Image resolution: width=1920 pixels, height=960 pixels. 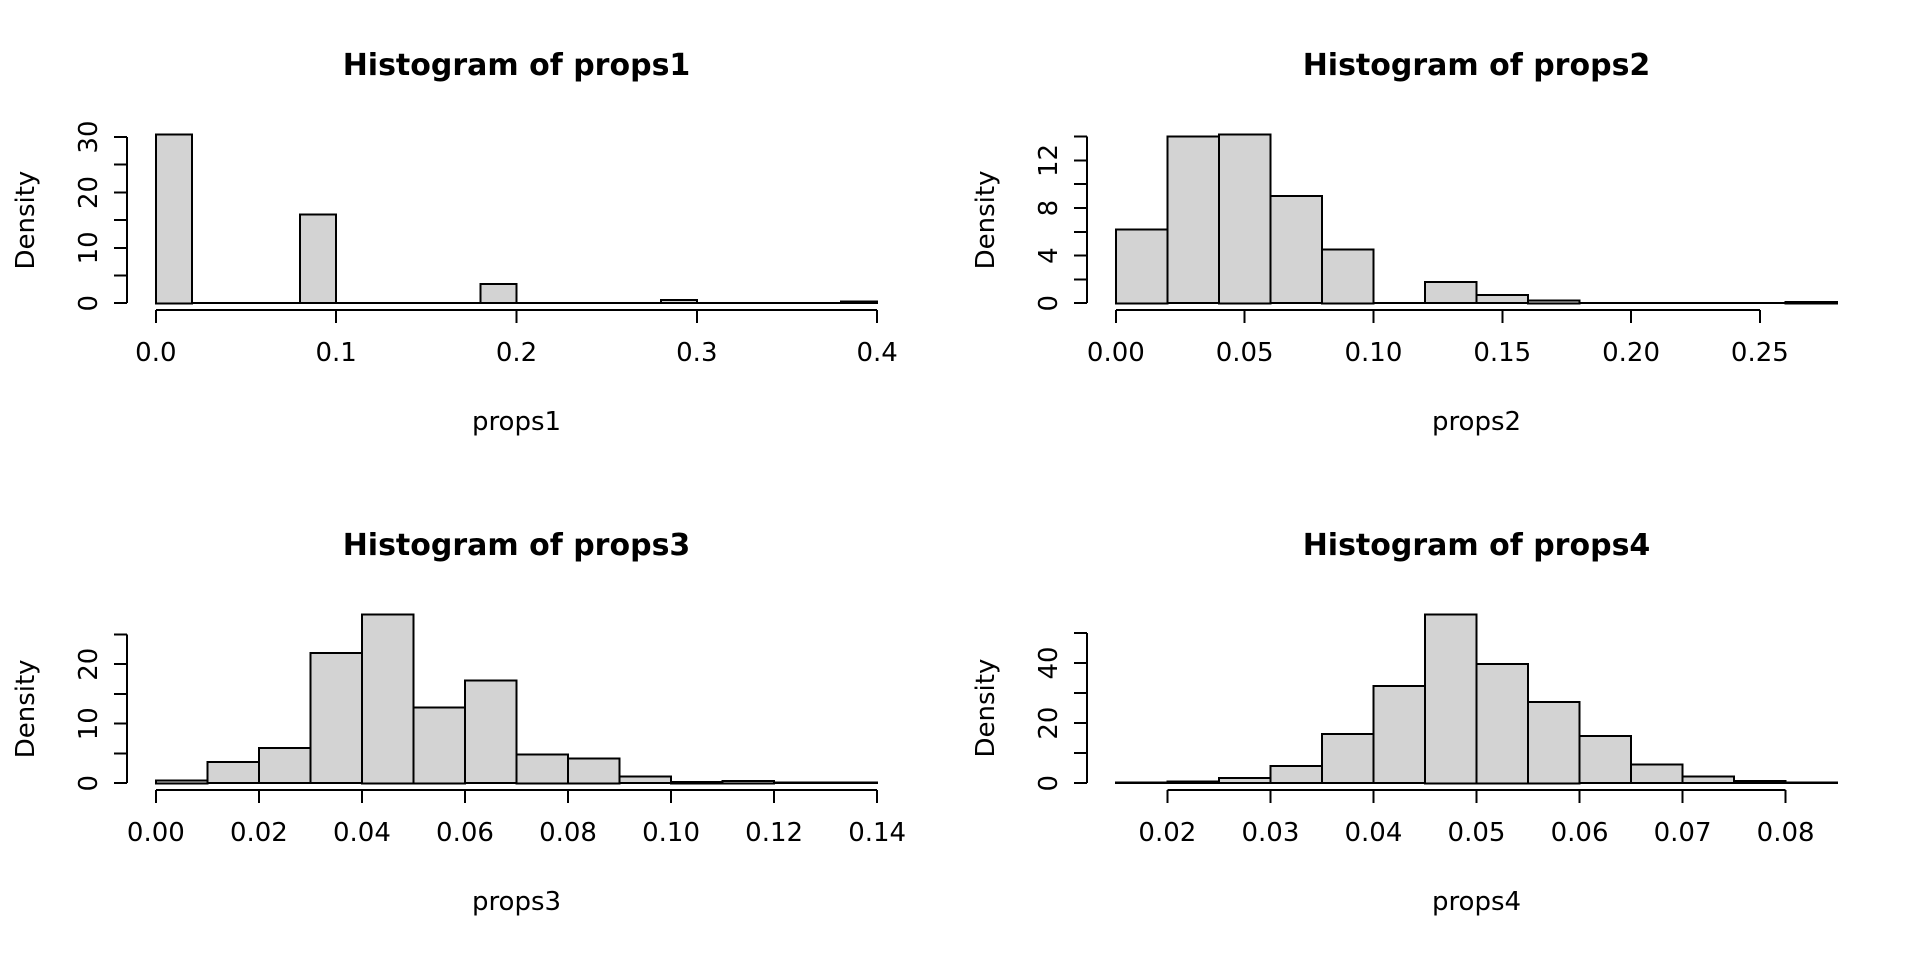 I want to click on x-tick-label: 0.25, so click(x=1760, y=353).